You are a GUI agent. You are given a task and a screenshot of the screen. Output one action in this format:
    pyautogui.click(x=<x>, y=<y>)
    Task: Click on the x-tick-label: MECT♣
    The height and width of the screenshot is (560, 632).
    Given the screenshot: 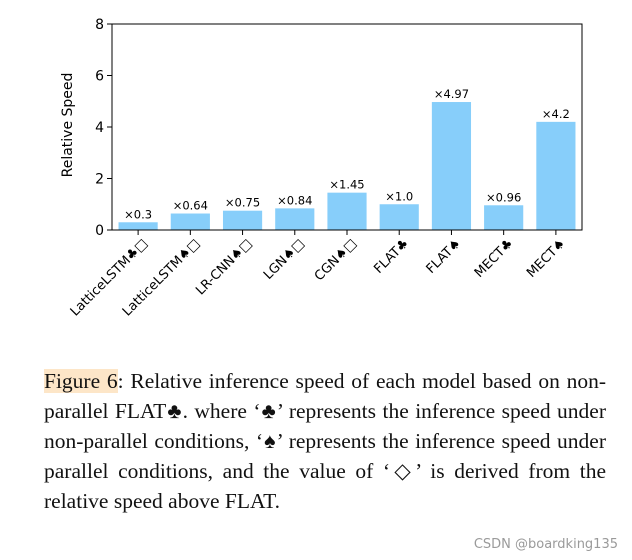 What is the action you would take?
    pyautogui.click(x=494, y=258)
    